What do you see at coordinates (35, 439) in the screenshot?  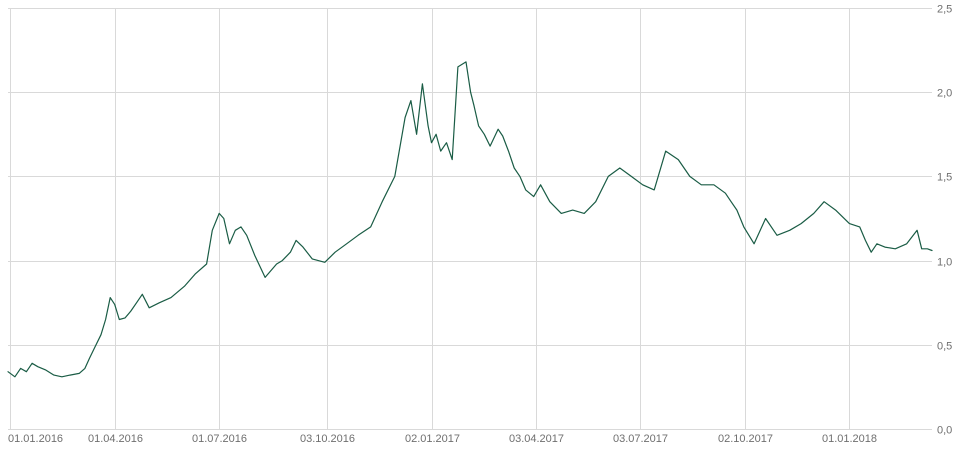 I see `x-tick-label: 01.01.2016` at bounding box center [35, 439].